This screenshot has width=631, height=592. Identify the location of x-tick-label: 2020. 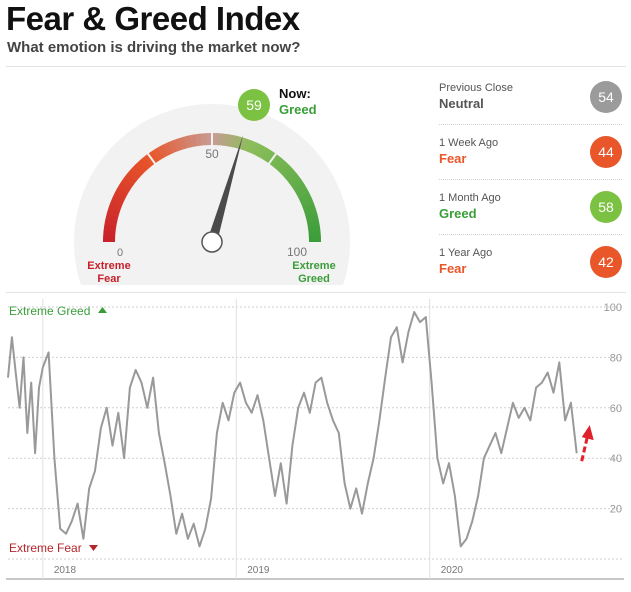
(452, 570).